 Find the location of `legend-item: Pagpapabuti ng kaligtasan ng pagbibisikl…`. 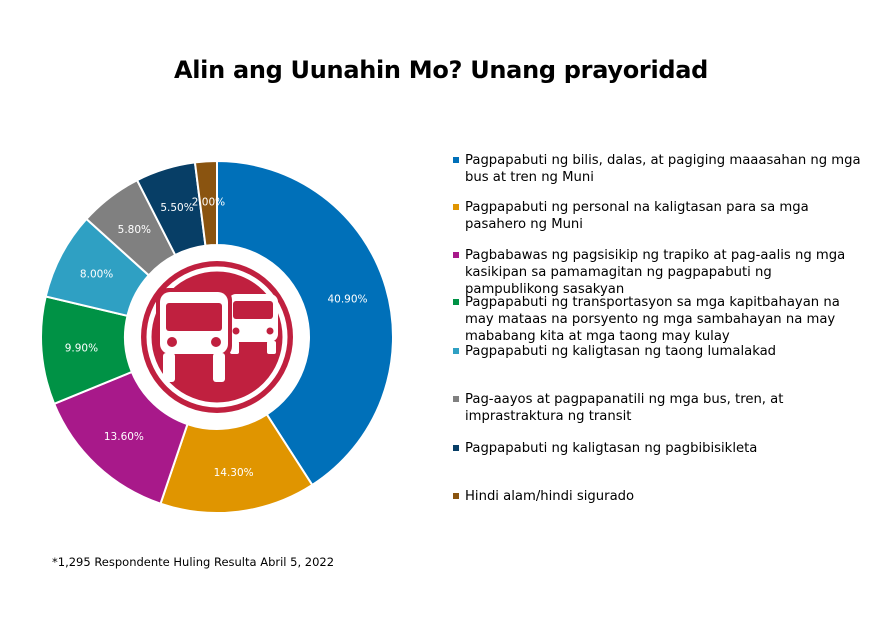

legend-item: Pagpapabuti ng kaligtasan ng pagbibisikl… is located at coordinates (658, 448).